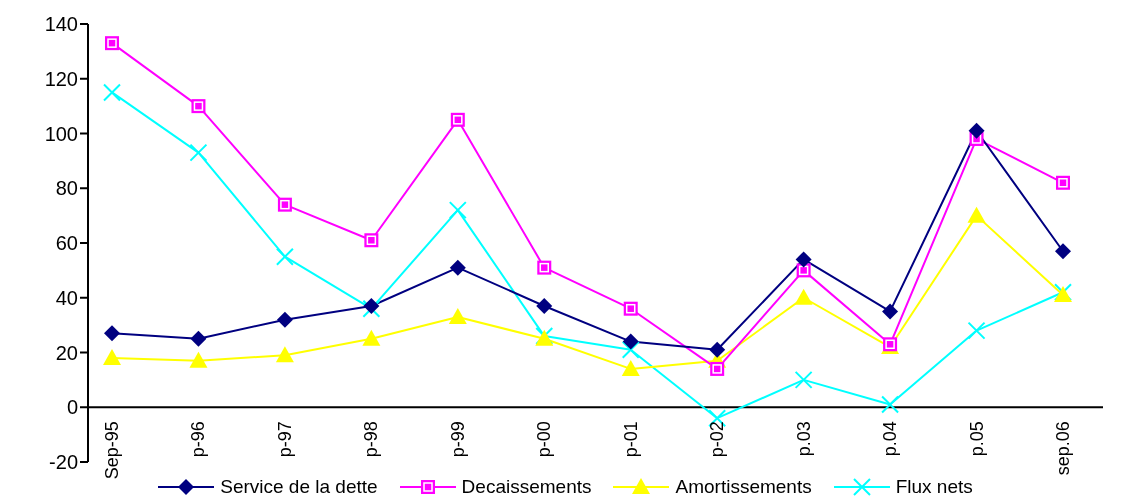 This screenshot has width=1121, height=502. I want to click on x-tick-label: p.05, so click(976, 439).